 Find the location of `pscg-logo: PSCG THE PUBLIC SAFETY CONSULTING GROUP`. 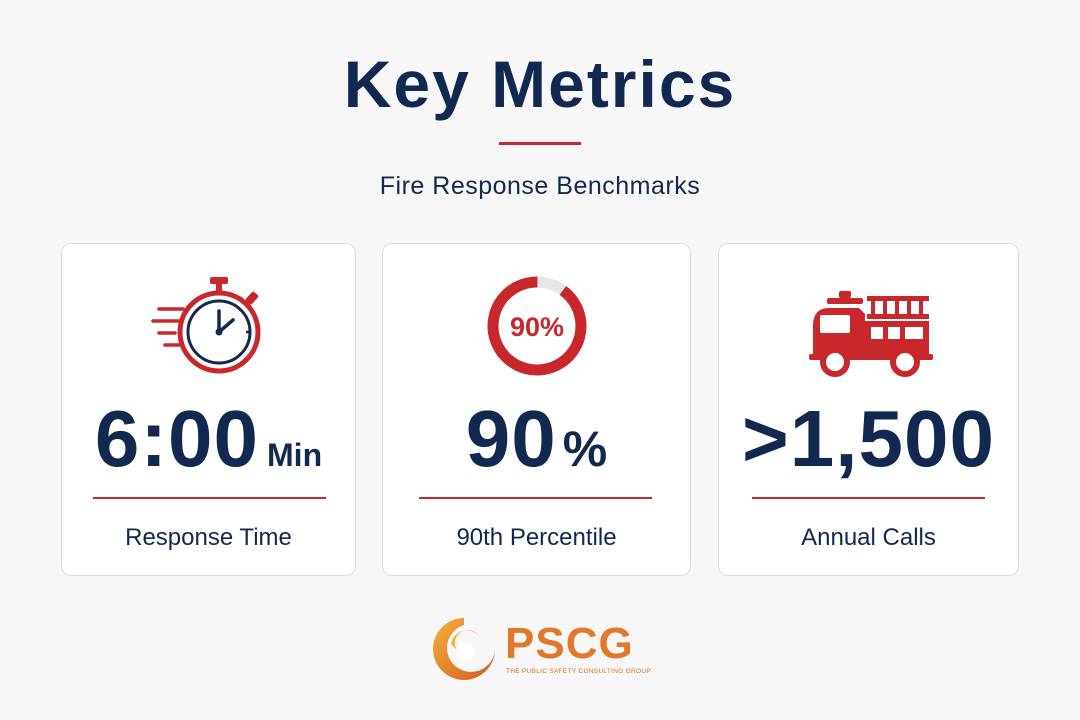

pscg-logo: PSCG THE PUBLIC SAFETY CONSULTING GROUP is located at coordinates (544, 648).